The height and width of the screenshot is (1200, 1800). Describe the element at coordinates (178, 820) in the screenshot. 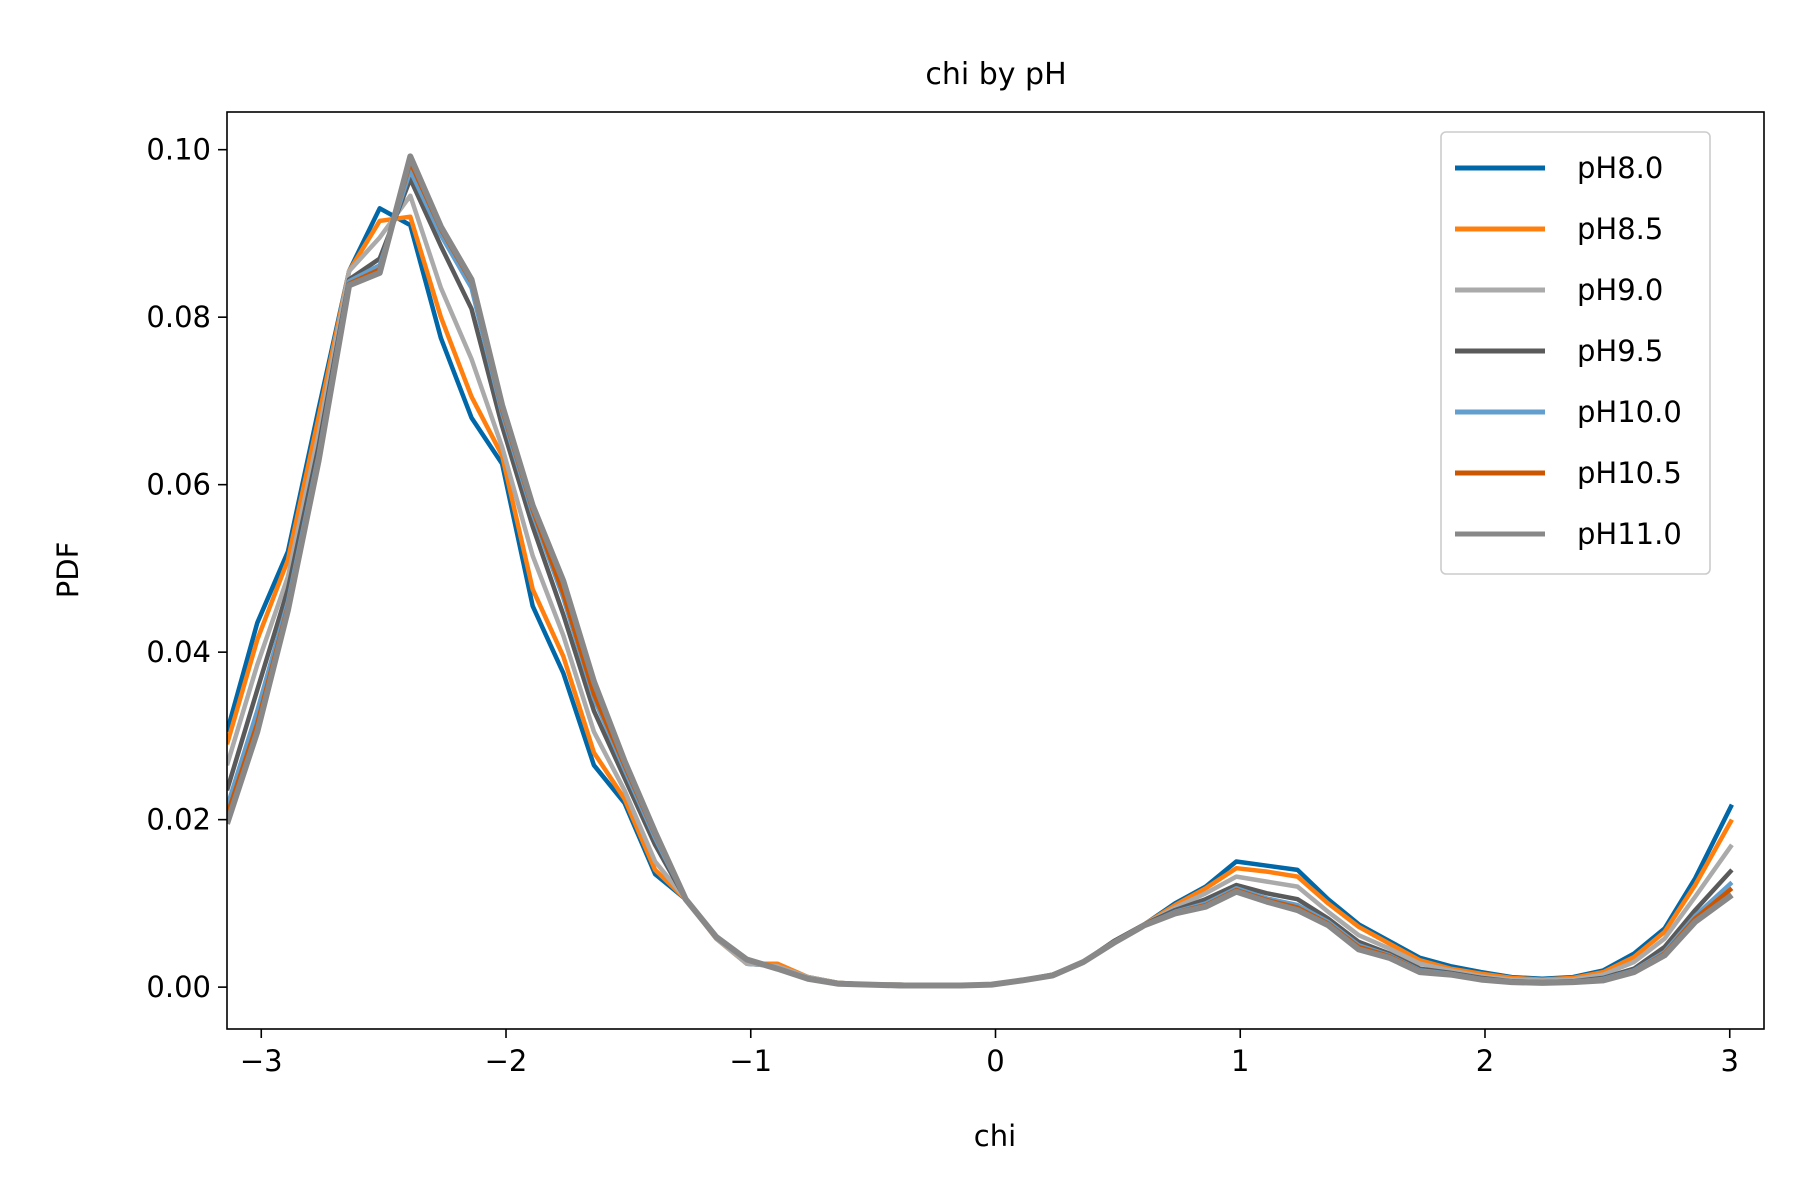

I see `y-tick-label: 0.02` at that location.